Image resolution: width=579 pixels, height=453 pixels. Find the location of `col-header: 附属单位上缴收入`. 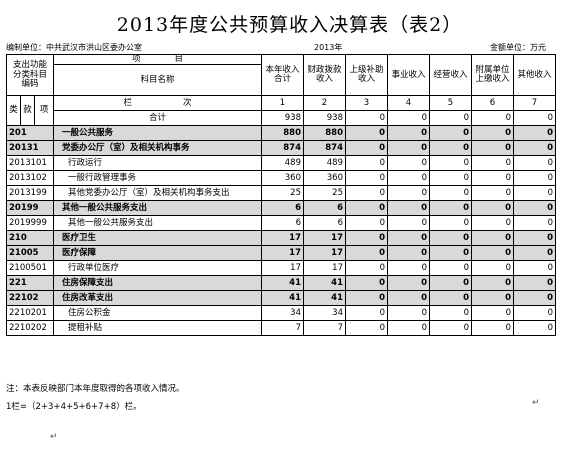

col-header: 附属单位上缴收入 is located at coordinates (492, 75).